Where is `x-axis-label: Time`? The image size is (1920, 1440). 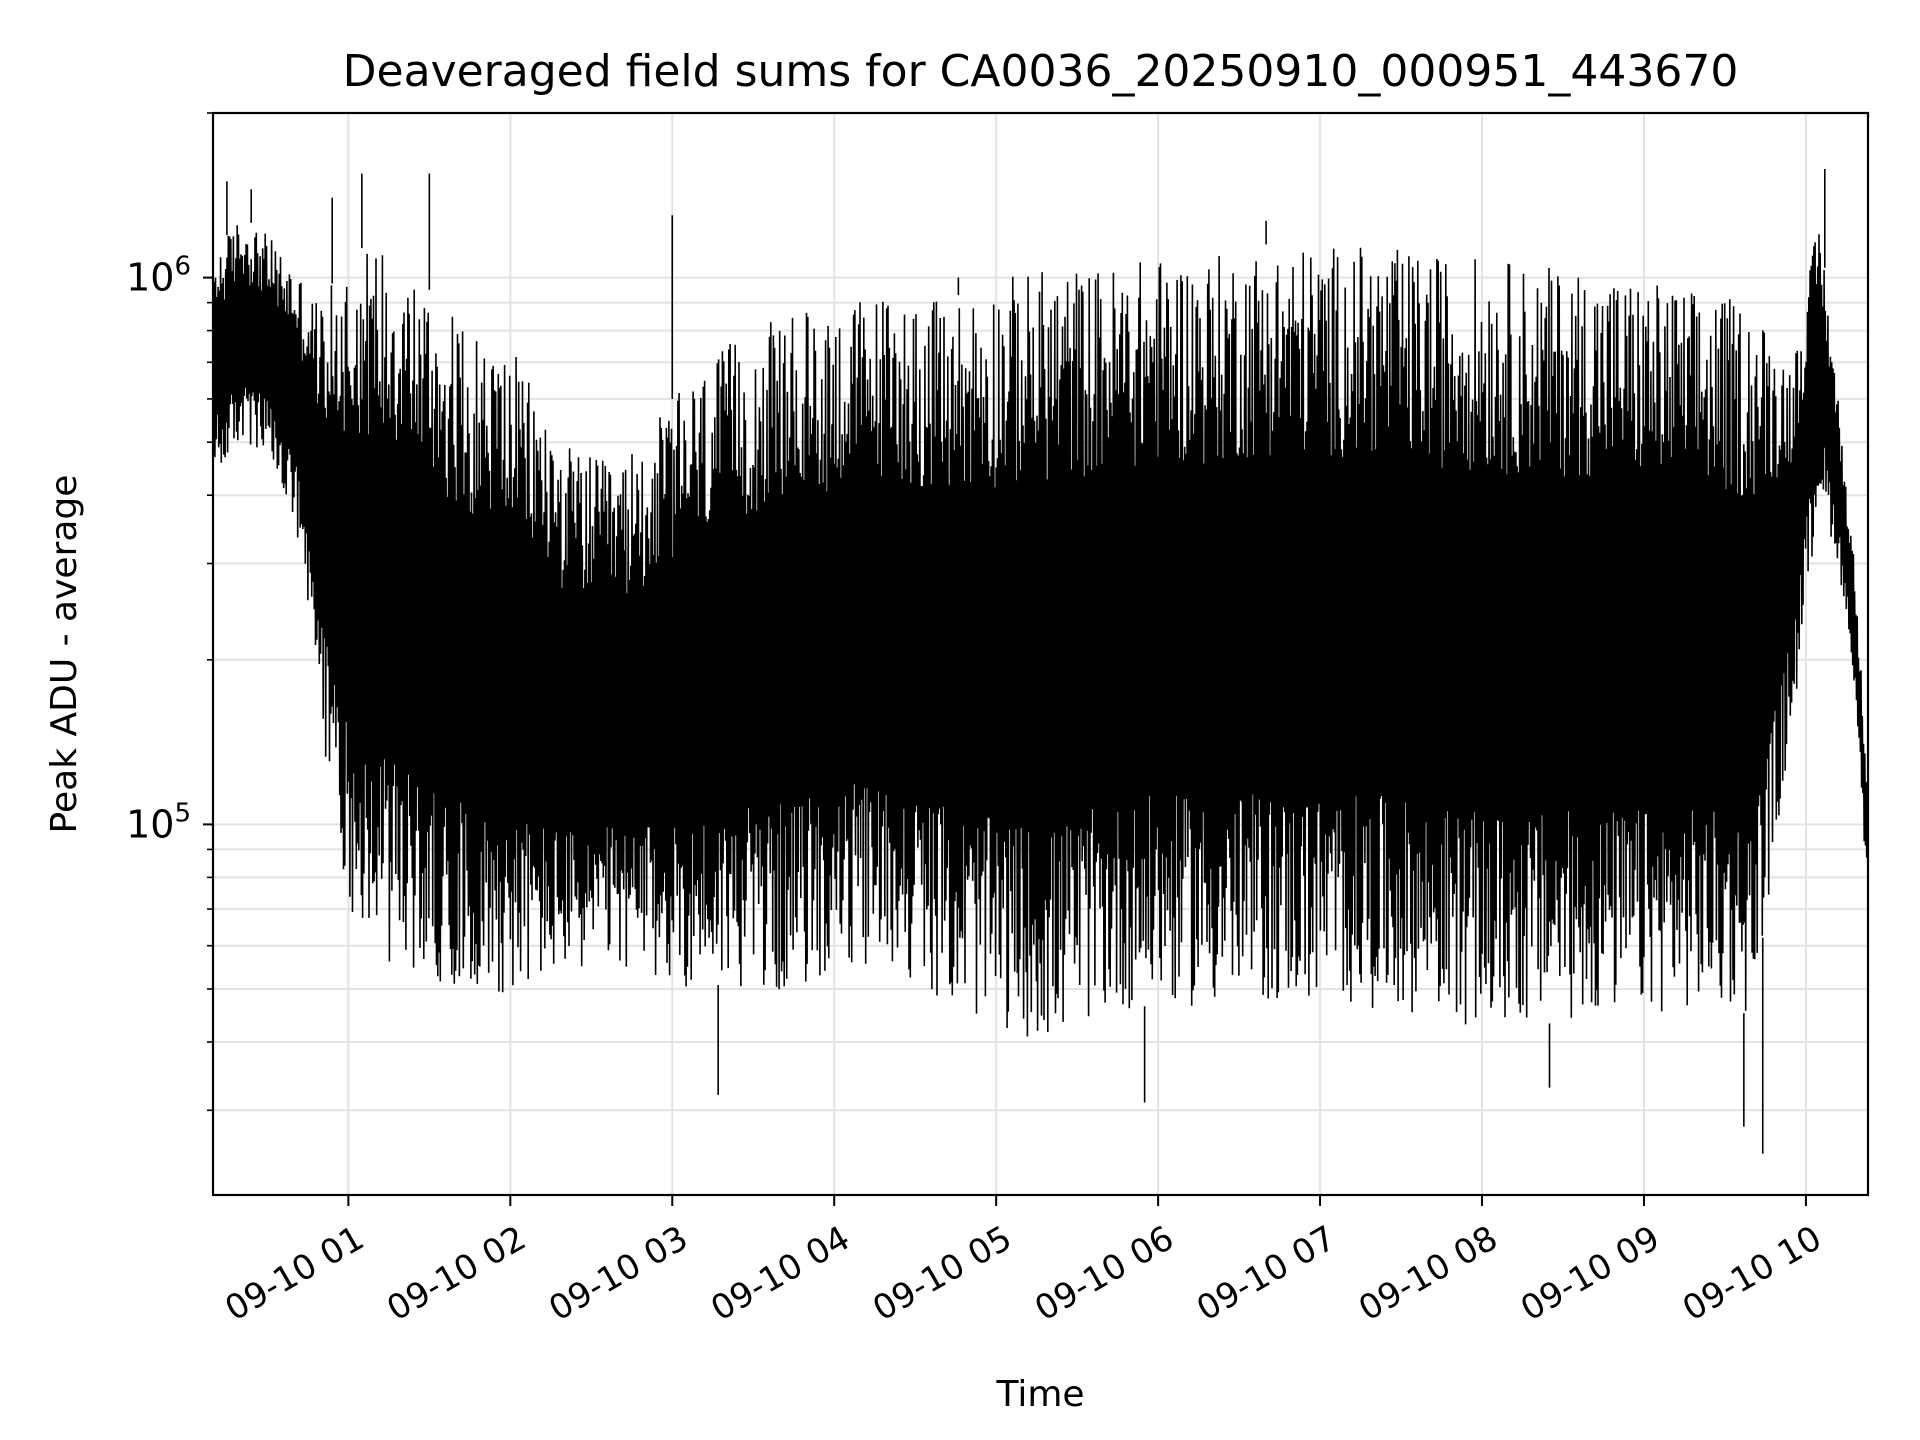
x-axis-label: Time is located at coordinates (1039, 1394).